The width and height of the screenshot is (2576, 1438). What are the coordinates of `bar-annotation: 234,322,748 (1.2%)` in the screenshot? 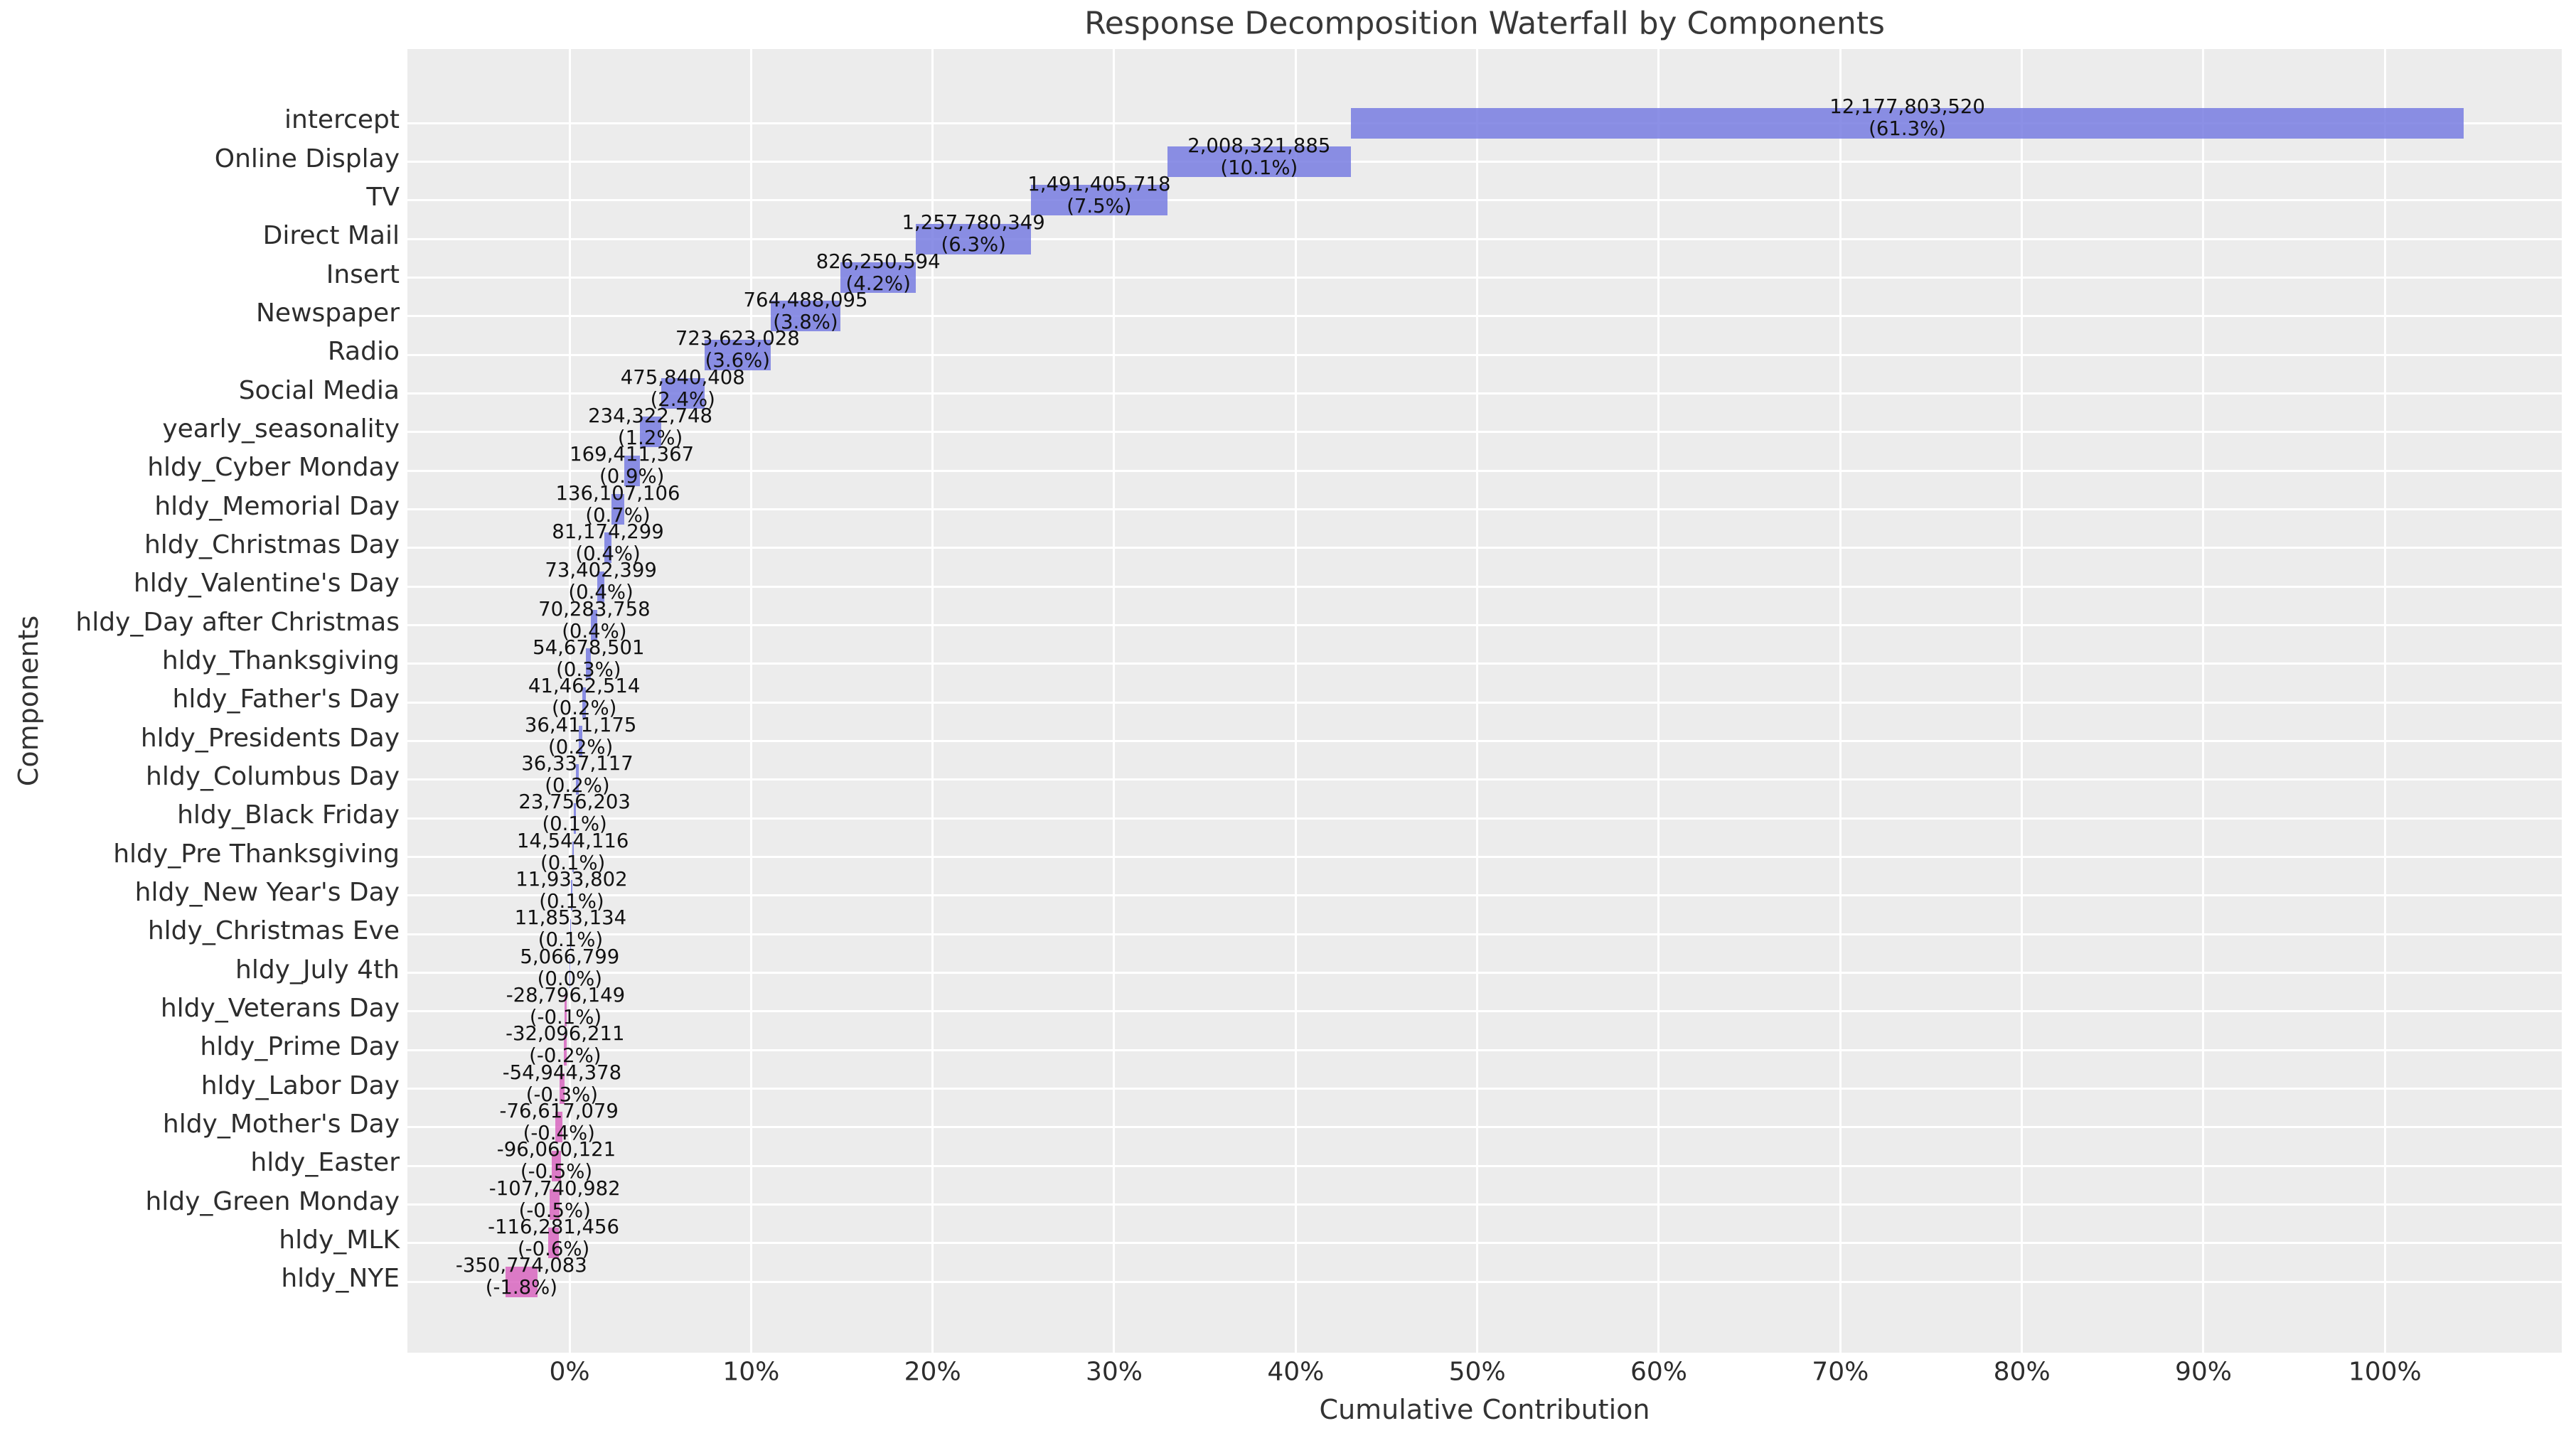 It's located at (650, 426).